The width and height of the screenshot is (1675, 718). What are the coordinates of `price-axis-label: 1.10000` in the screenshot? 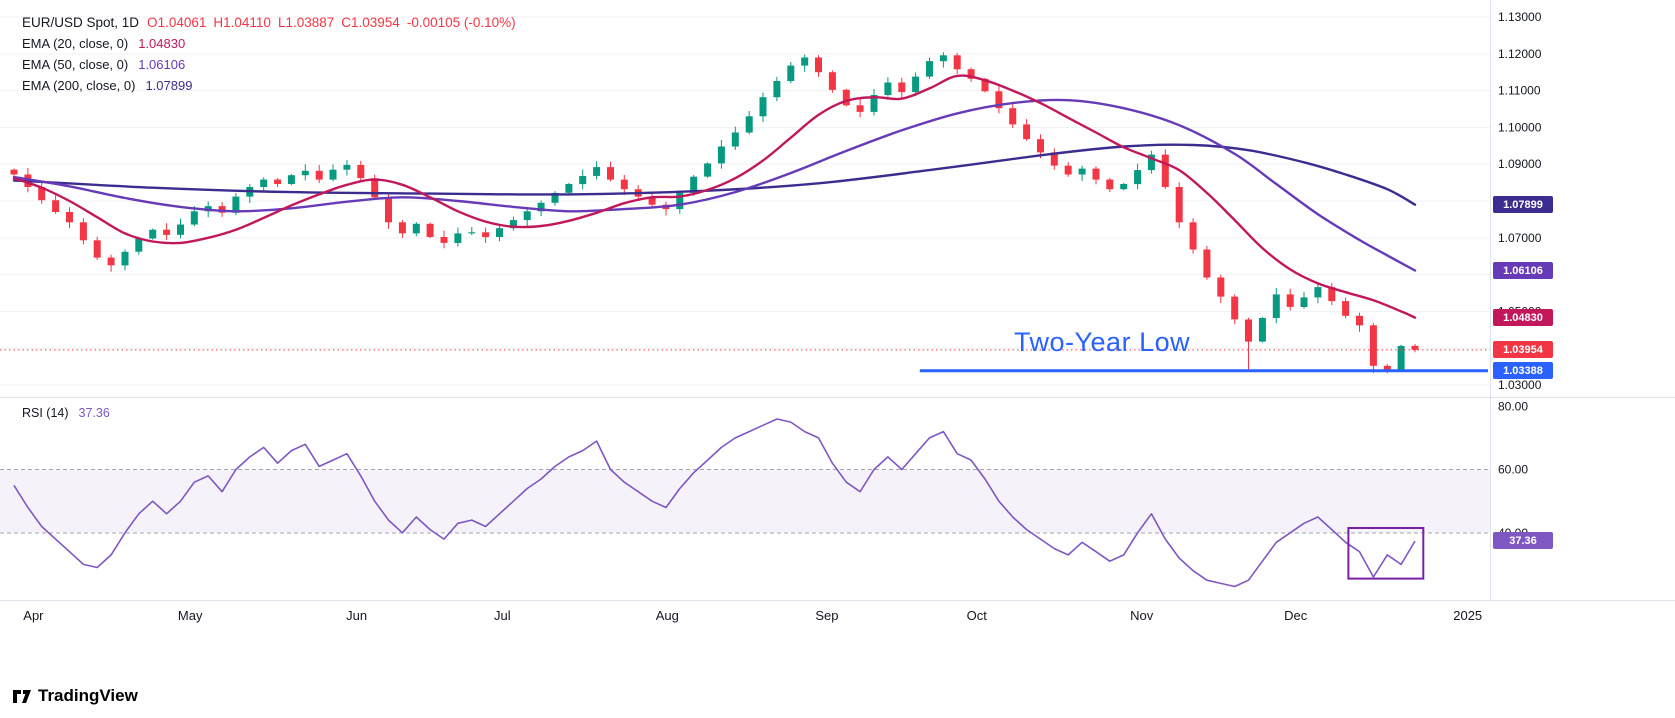 It's located at (1520, 127).